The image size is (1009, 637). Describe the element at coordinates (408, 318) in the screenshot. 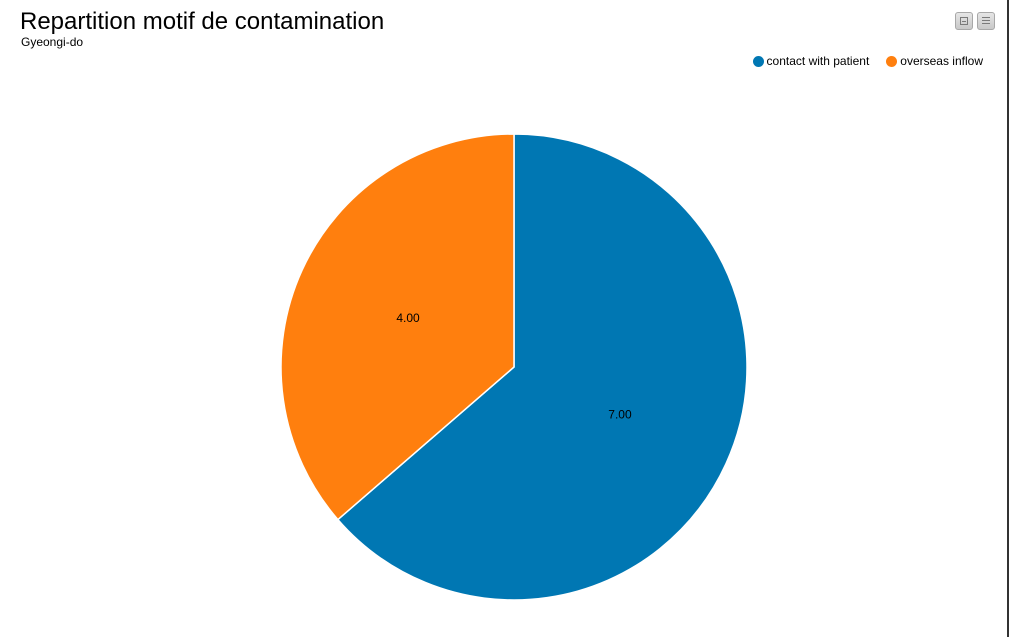

I see `pie-slice-value-label: 4.00` at that location.